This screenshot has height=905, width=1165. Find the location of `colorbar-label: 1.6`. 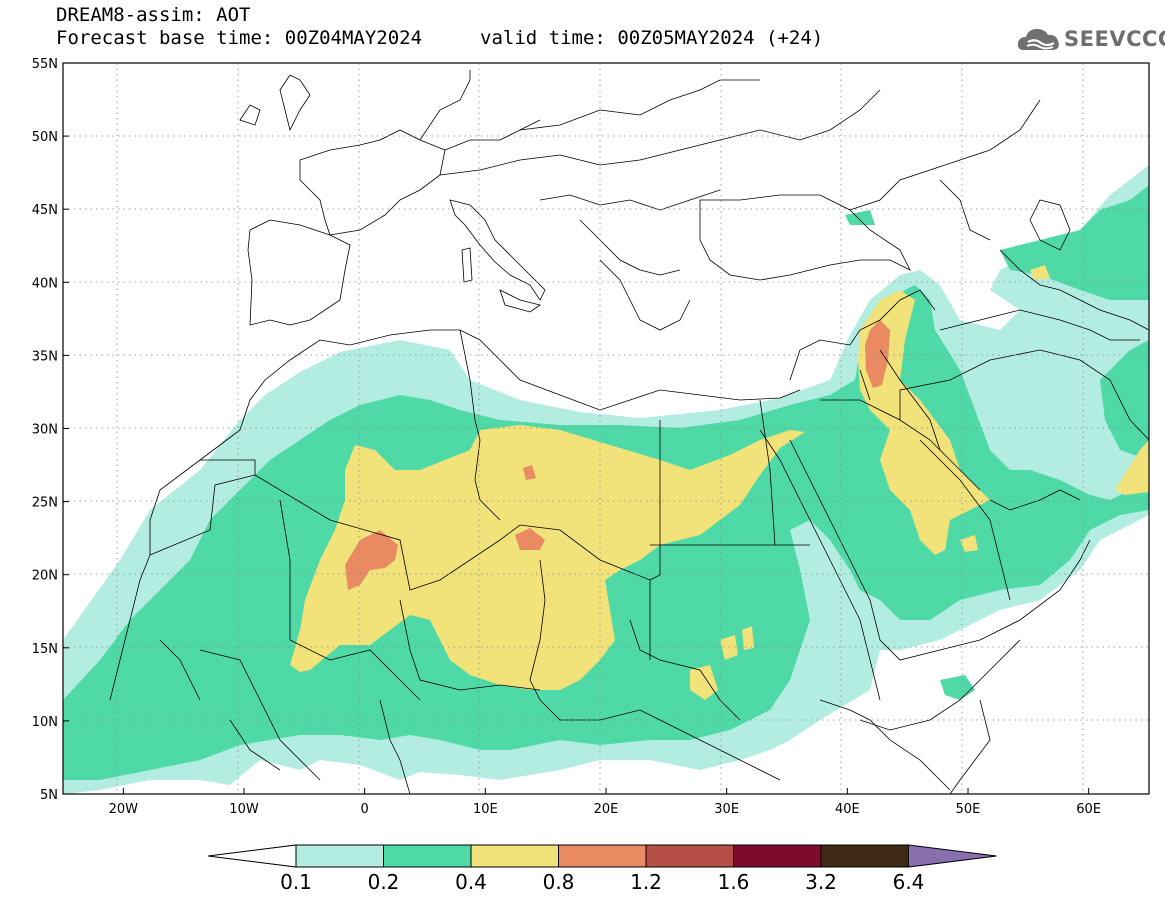

colorbar-label: 1.6 is located at coordinates (734, 882).